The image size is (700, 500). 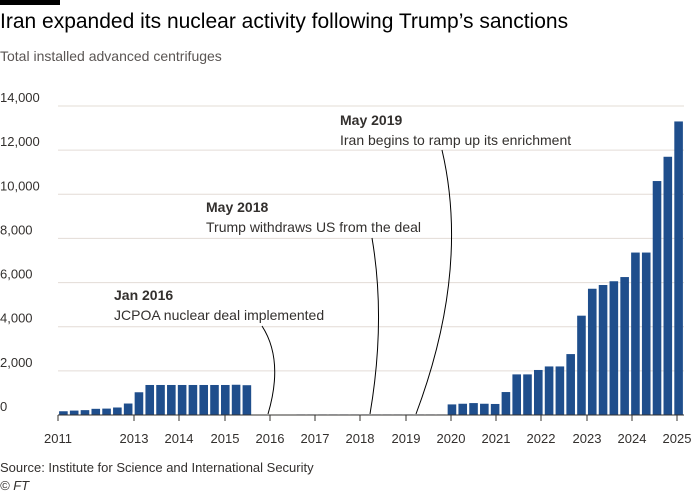 What do you see at coordinates (371, 120) in the screenshot?
I see `annotation-date: May 2019` at bounding box center [371, 120].